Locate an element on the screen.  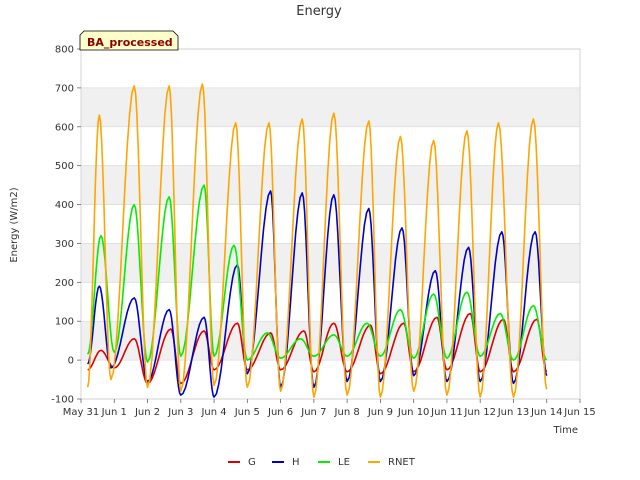
y-tick-label: 300 is located at coordinates (64, 244).